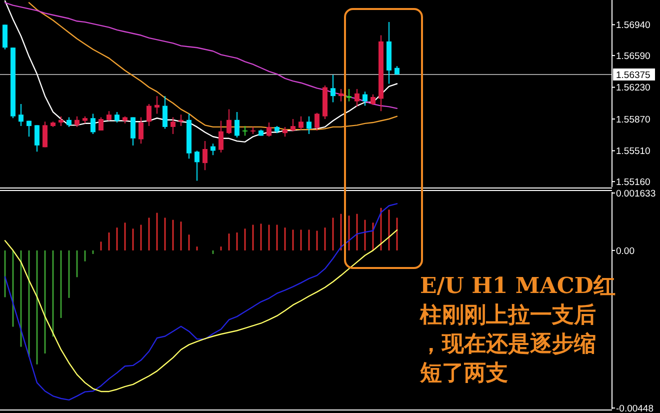  Describe the element at coordinates (633, 56) in the screenshot. I see `y-tick-label: 1.56590` at that location.